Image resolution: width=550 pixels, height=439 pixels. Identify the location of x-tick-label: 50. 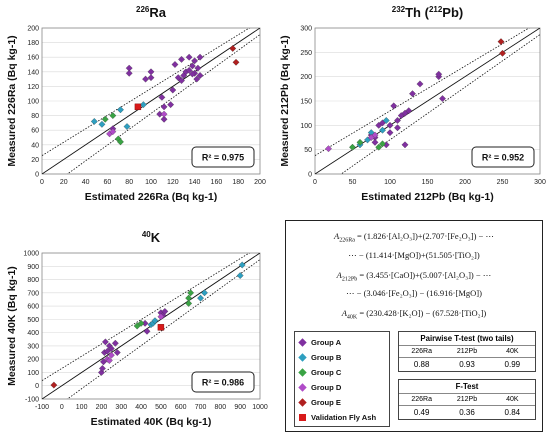
(353, 182).